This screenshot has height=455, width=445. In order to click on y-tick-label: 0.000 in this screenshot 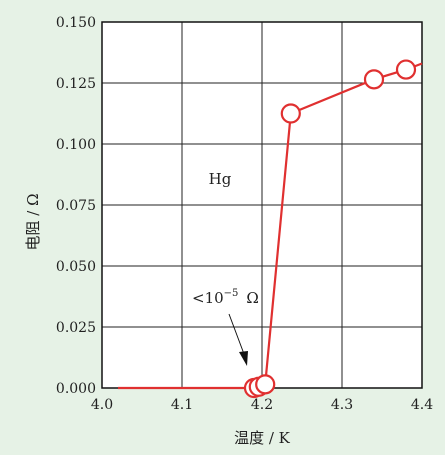, I will do `click(76, 389)`.